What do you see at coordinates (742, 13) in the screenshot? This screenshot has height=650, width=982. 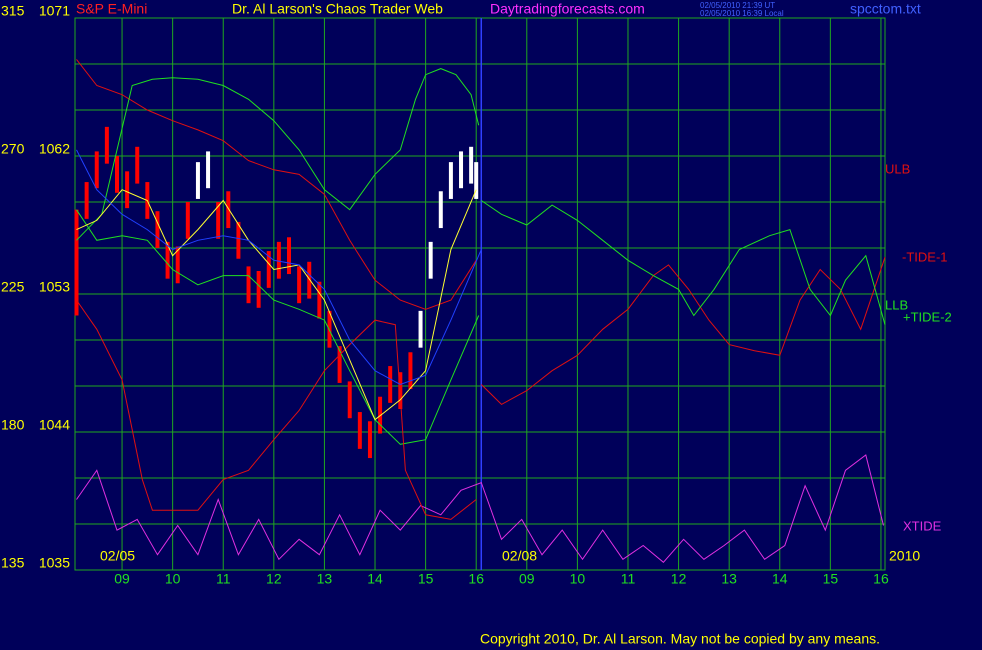 I see `timestamp: 02/05/2010 16:39 Local` at bounding box center [742, 13].